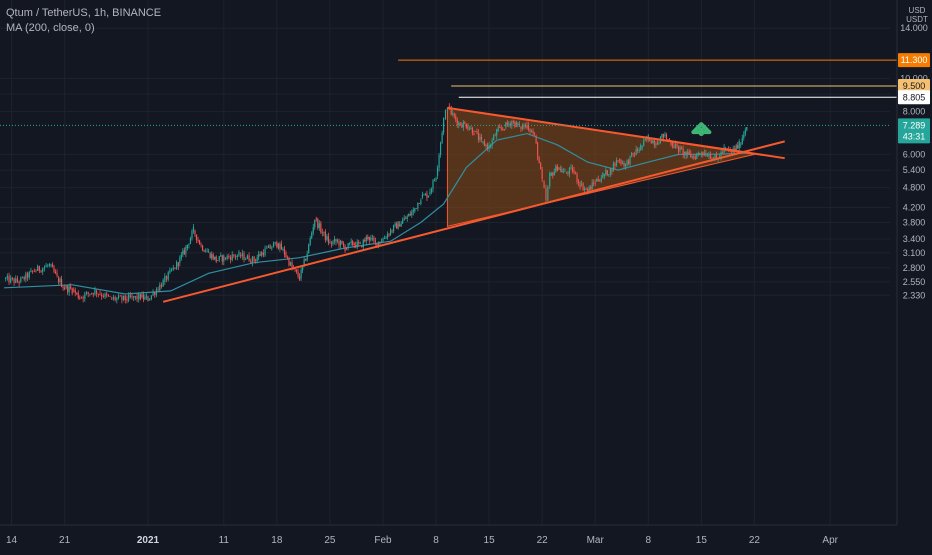  I want to click on ma-indicator-label: MA (200, close, 0), so click(50, 28).